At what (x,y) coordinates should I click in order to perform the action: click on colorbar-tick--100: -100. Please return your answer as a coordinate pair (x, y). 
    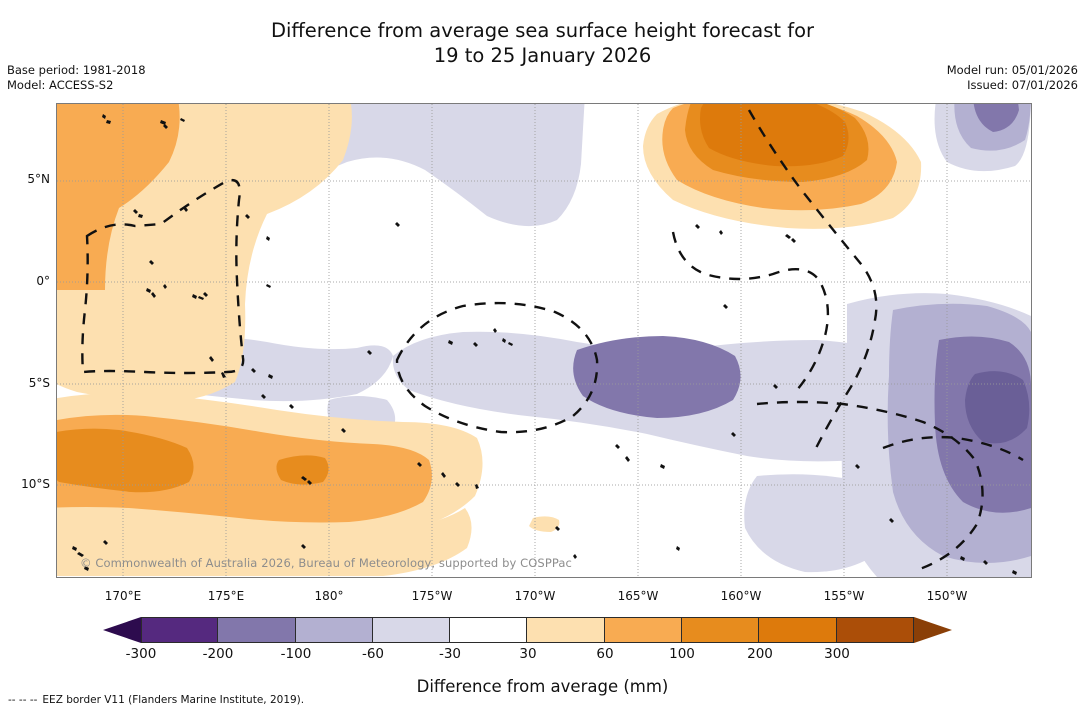
    Looking at the image, I should click on (296, 654).